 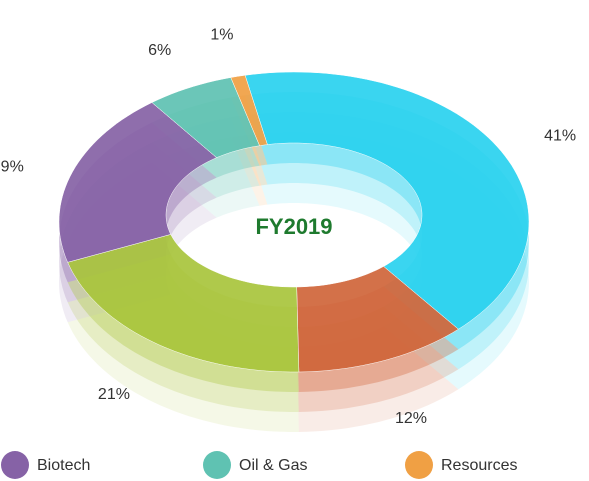 I want to click on legend-label: Biotech, so click(x=63, y=465).